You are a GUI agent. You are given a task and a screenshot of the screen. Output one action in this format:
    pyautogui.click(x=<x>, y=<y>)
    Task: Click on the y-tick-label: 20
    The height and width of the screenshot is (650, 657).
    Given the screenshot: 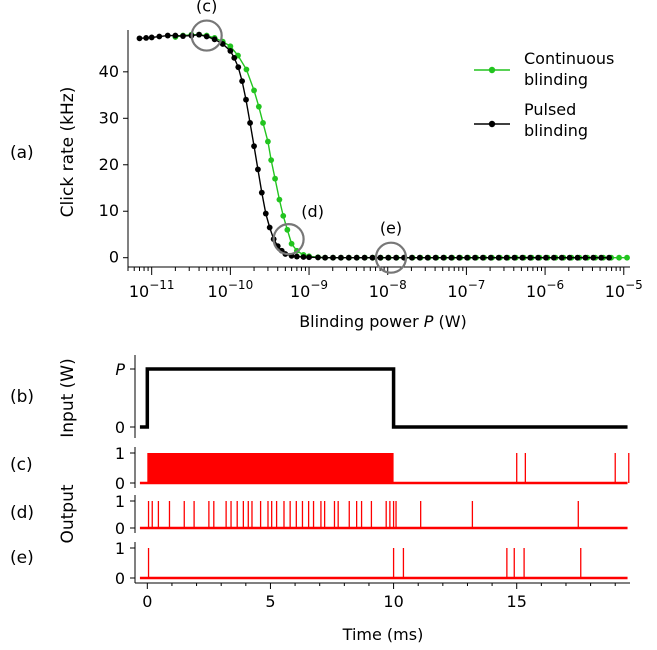 What is the action you would take?
    pyautogui.click(x=109, y=164)
    